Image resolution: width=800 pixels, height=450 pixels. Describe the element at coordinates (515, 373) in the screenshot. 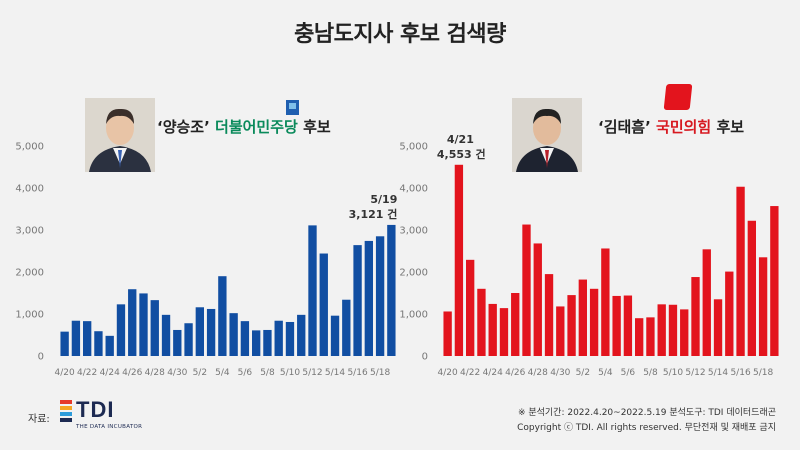

I see `x-tick-label-right: 4/26` at that location.